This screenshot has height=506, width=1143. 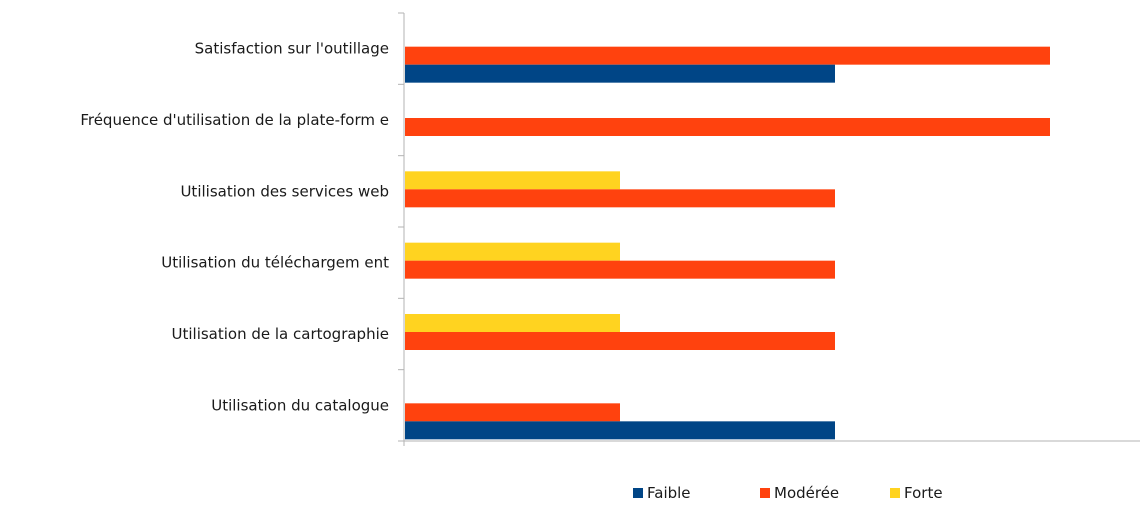 What do you see at coordinates (284, 191) in the screenshot?
I see `category-label: Utilisation des services web` at bounding box center [284, 191].